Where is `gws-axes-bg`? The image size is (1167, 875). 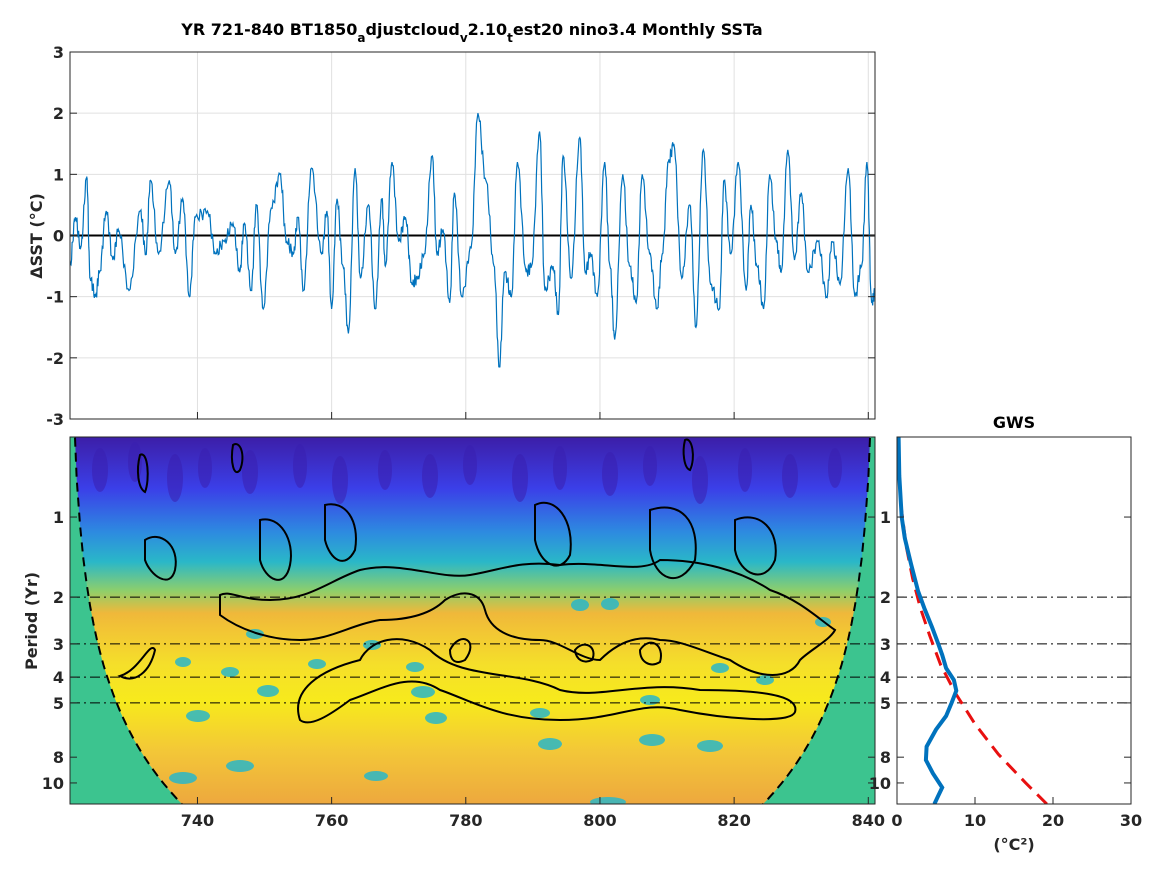 gws-axes-bg is located at coordinates (1014, 620).